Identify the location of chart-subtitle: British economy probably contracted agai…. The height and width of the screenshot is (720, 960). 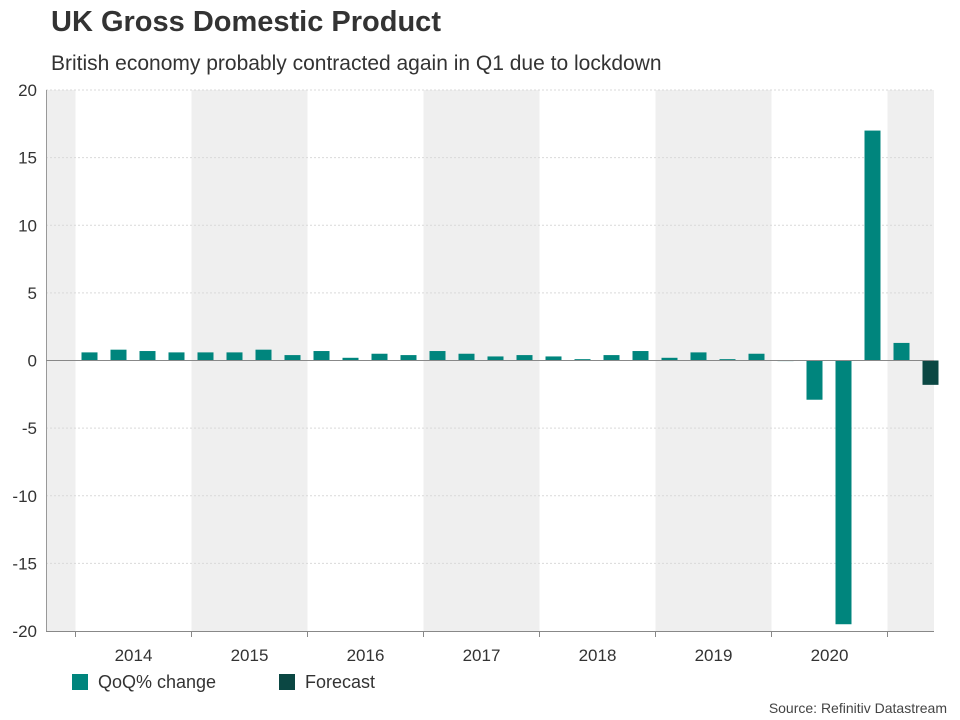
(356, 63).